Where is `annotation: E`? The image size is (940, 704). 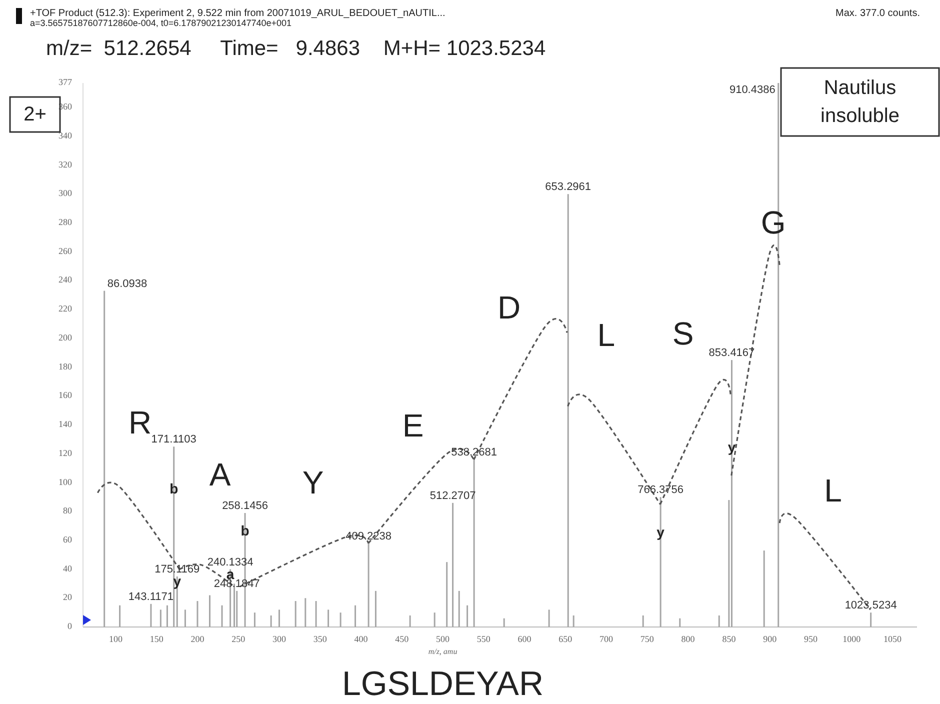
annotation: E is located at coordinates (413, 425).